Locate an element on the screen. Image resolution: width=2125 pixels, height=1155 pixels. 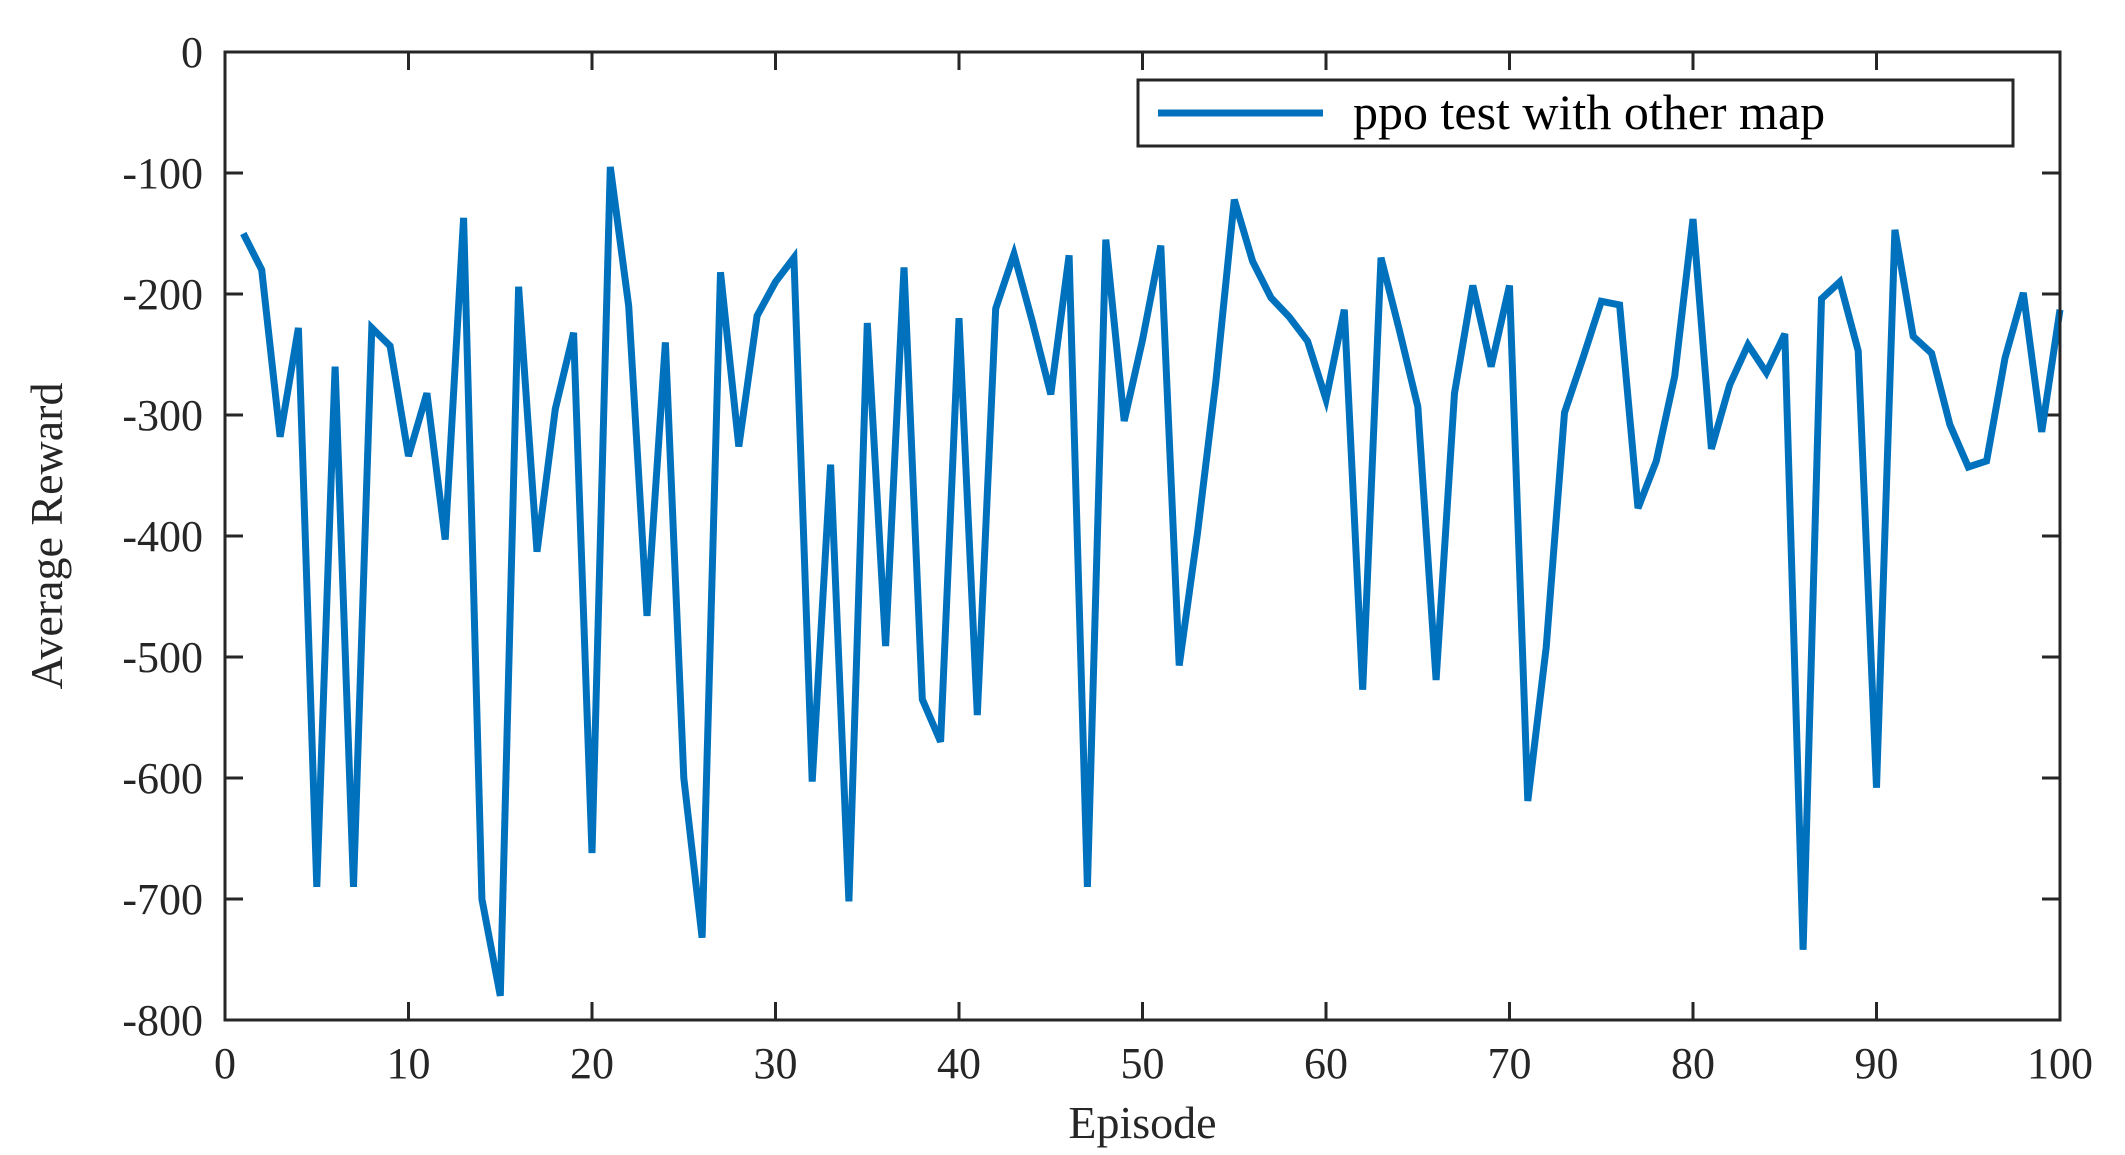
y-tick-label: -200 is located at coordinates (162, 294).